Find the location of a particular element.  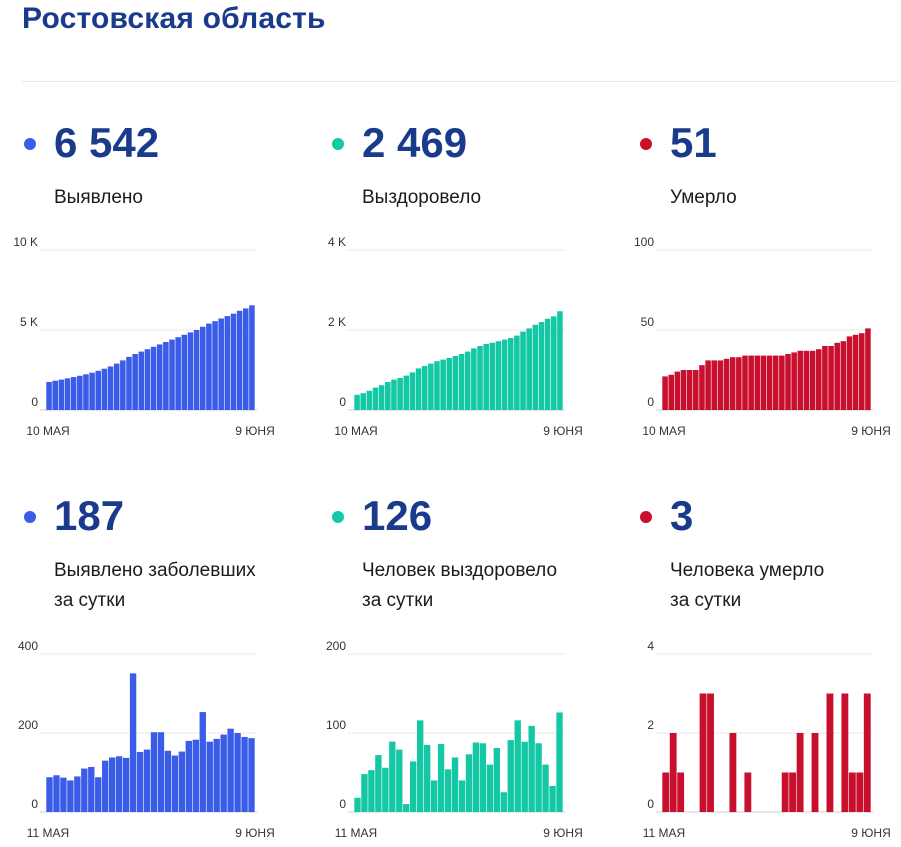

chart-daily-cases: 0 200 400 11 МАЯ 9 ЮНЯ is located at coordinates (147, 743).